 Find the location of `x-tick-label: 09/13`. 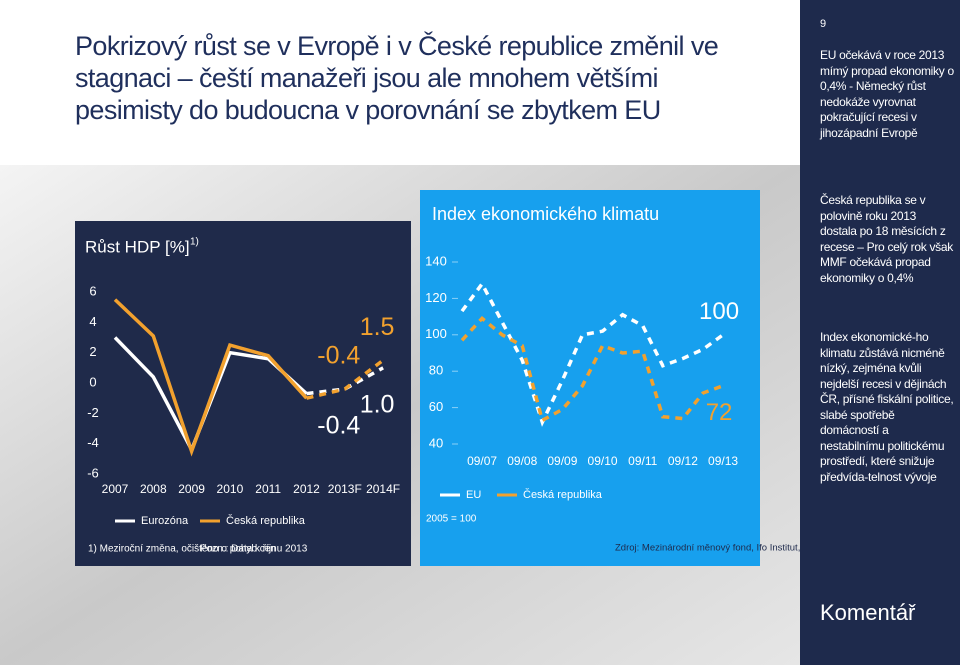

x-tick-label: 09/13 is located at coordinates (723, 461).